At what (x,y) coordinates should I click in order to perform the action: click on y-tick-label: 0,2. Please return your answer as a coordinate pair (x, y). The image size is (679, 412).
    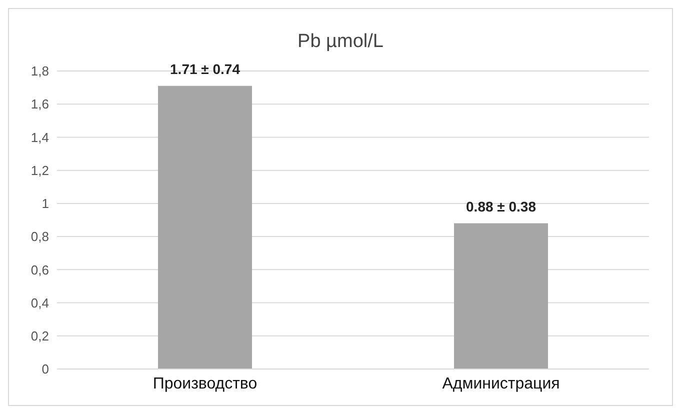
    Looking at the image, I should click on (39, 336).